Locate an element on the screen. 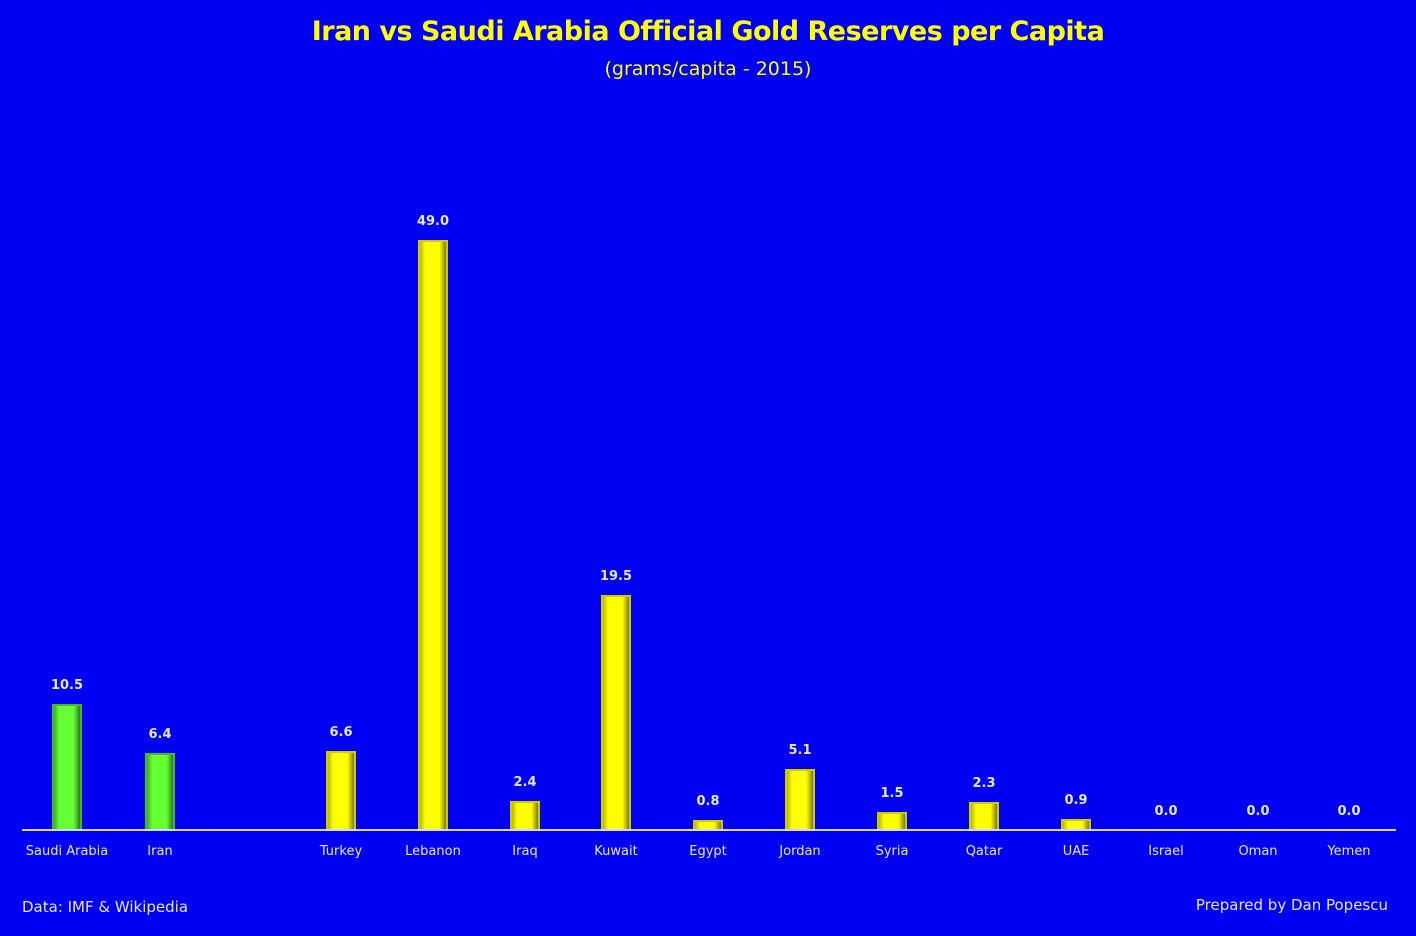  bar-egypt is located at coordinates (708, 825).